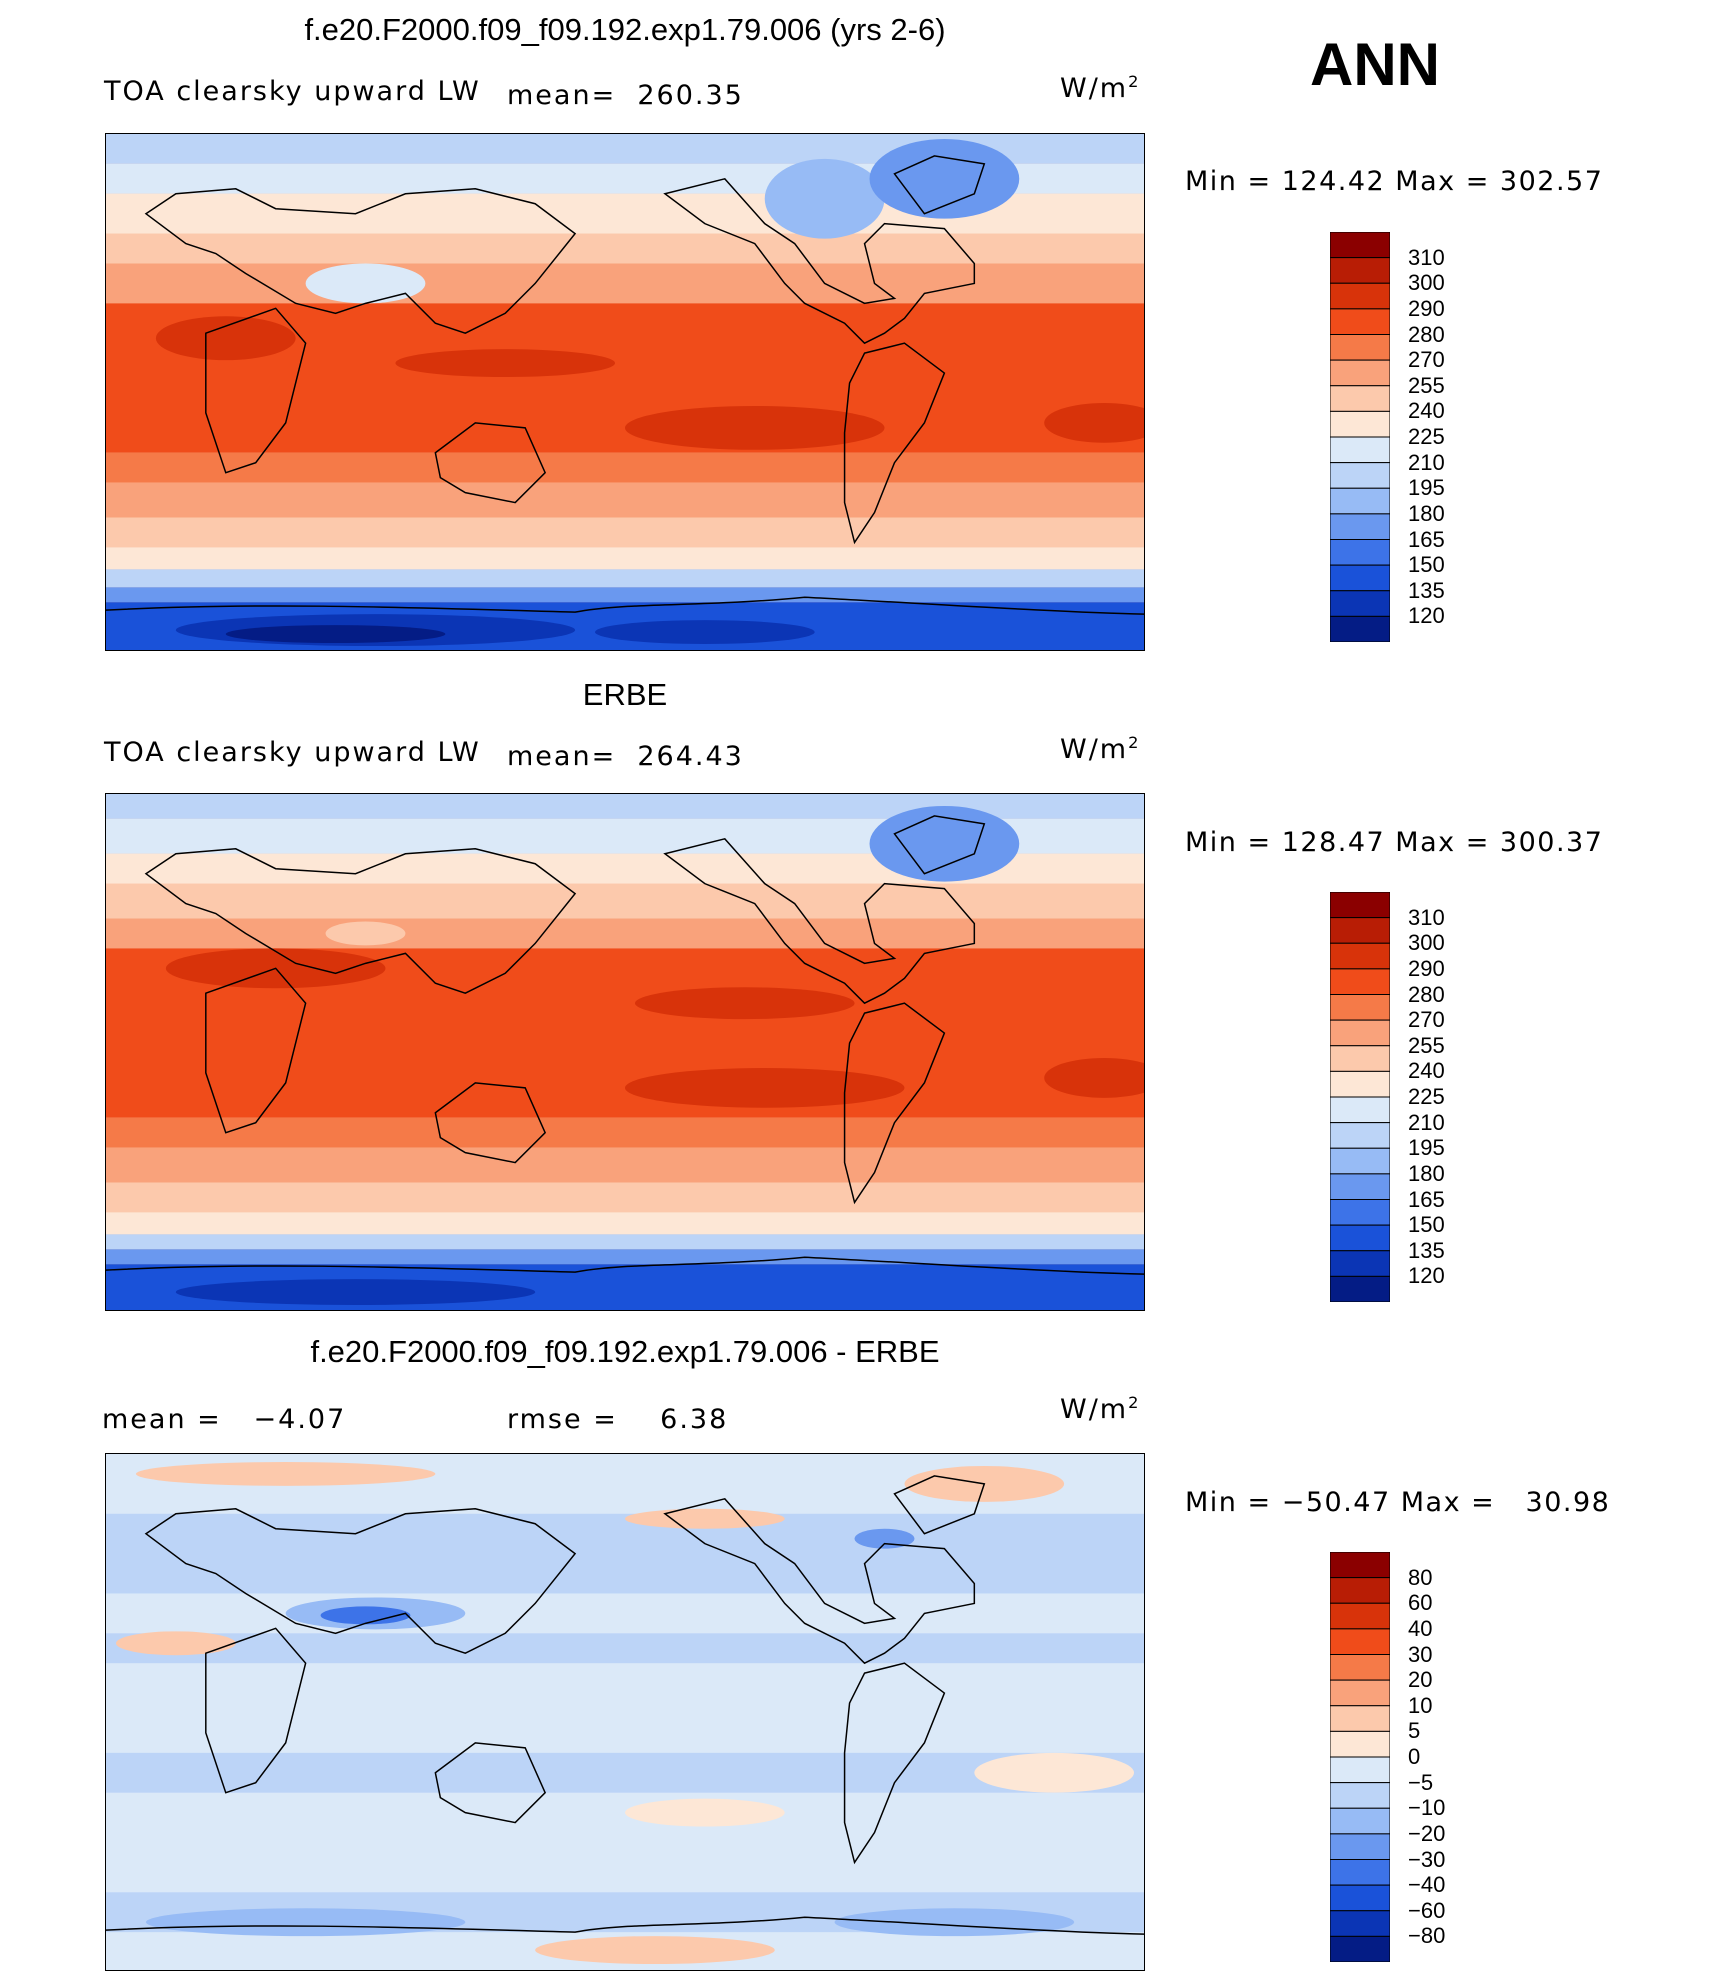 The height and width of the screenshot is (1979, 1710). I want to click on panel-2-mean: mean= 264.43, so click(625, 756).